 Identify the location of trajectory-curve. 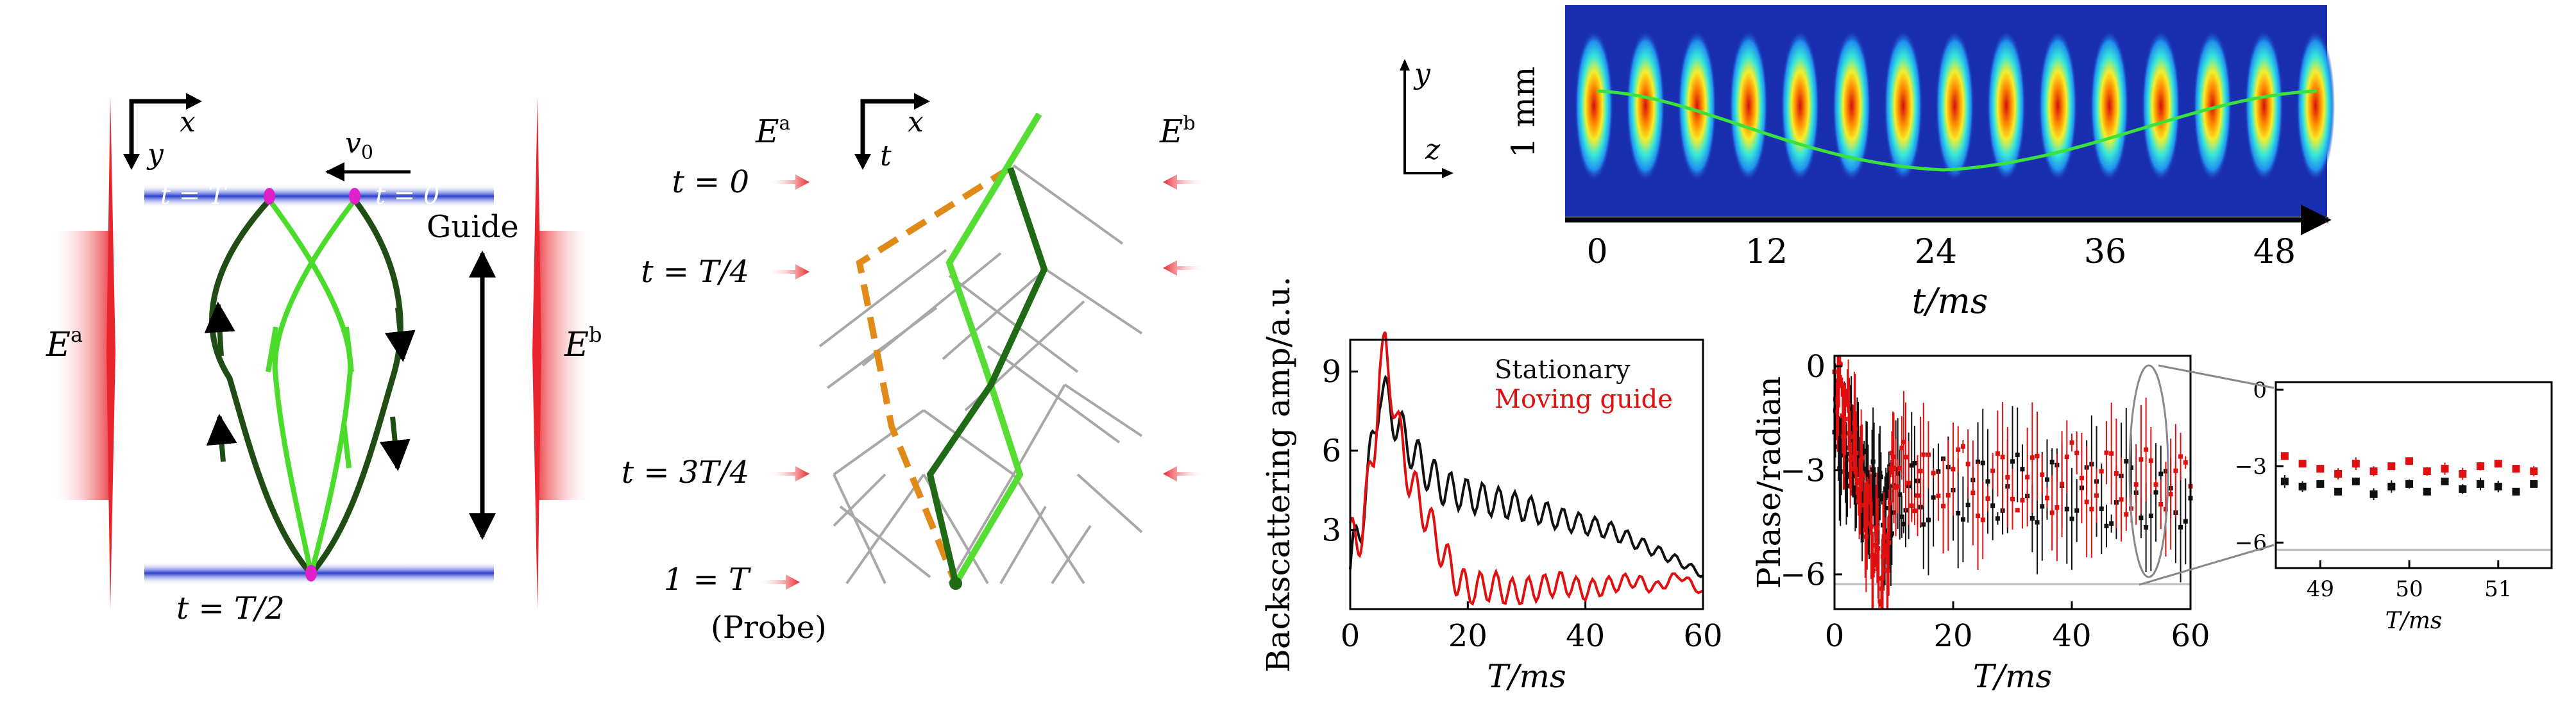
(1957, 130).